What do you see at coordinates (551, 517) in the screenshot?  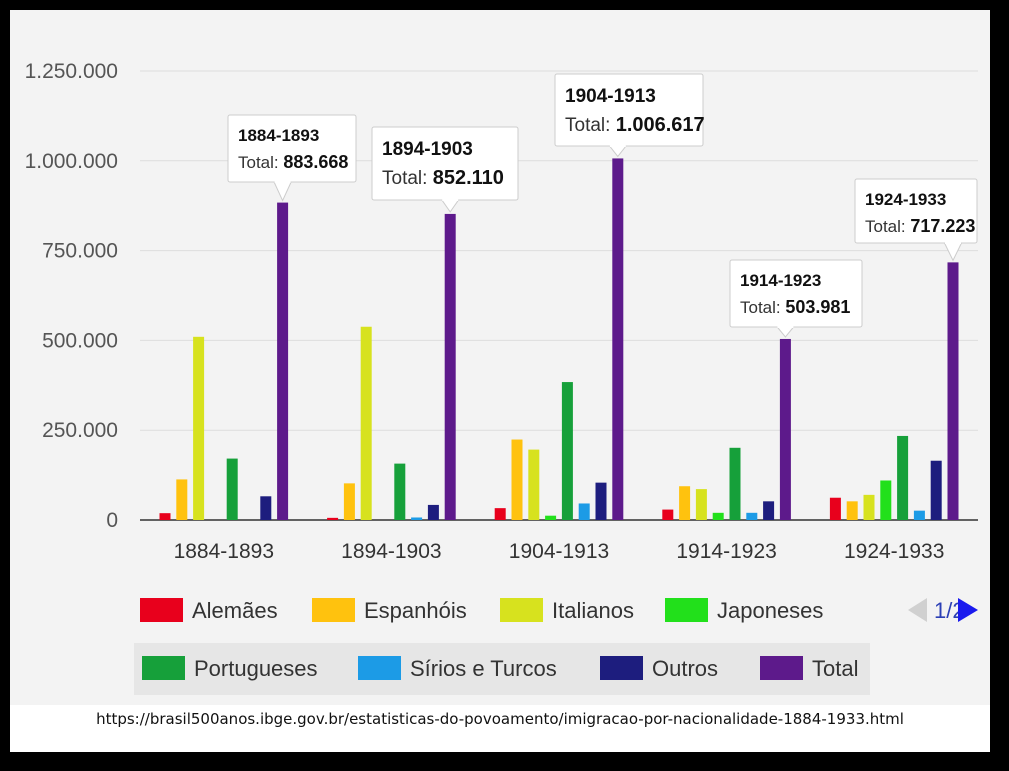 I see `bar-japoneses-1904-1913` at bounding box center [551, 517].